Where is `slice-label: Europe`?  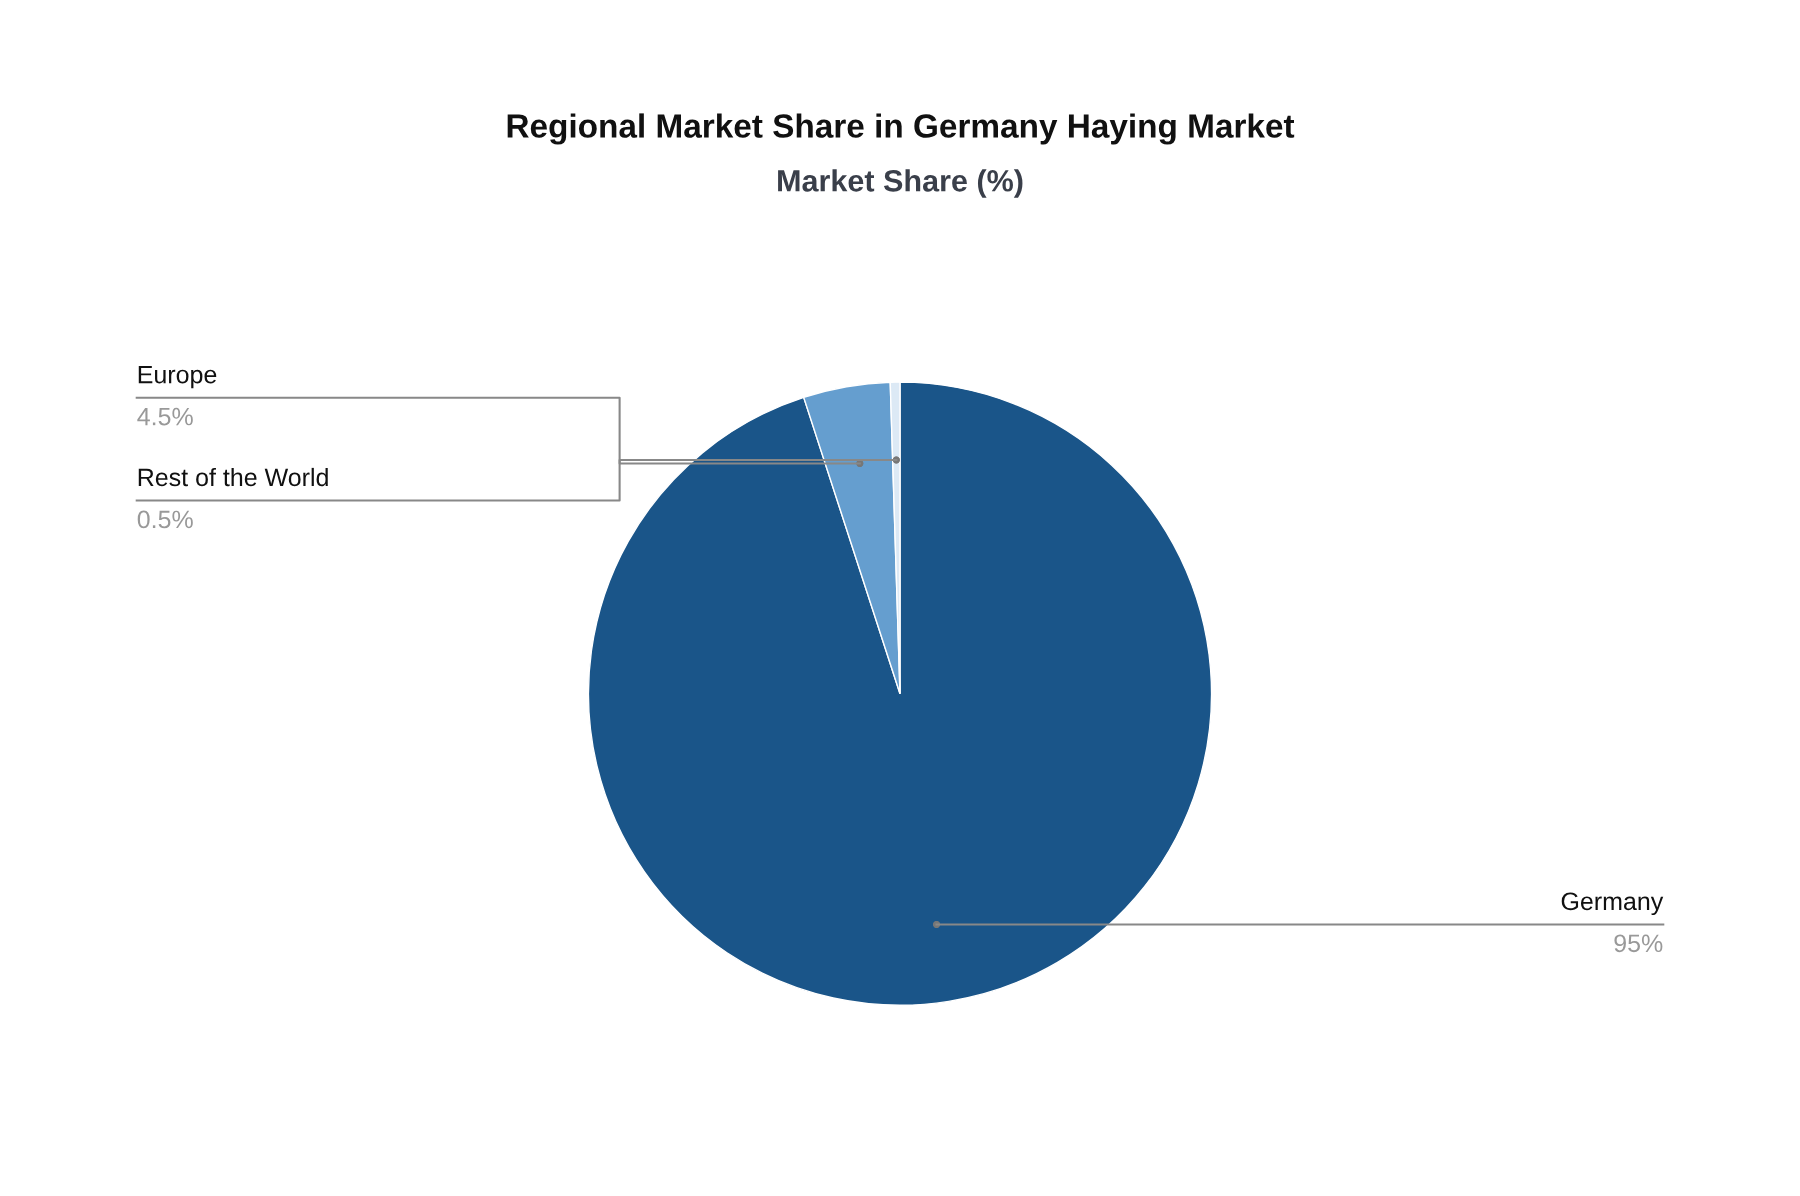 slice-label: Europe is located at coordinates (177, 377).